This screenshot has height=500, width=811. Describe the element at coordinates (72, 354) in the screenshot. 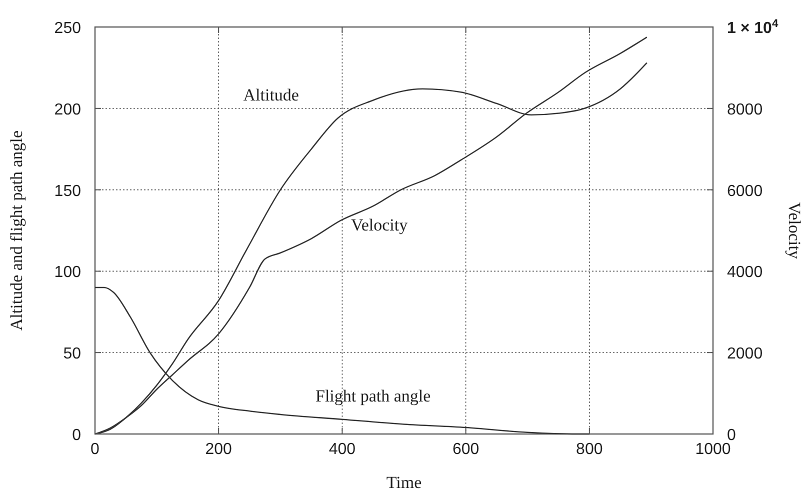

I see `y-tick-label: 50` at that location.